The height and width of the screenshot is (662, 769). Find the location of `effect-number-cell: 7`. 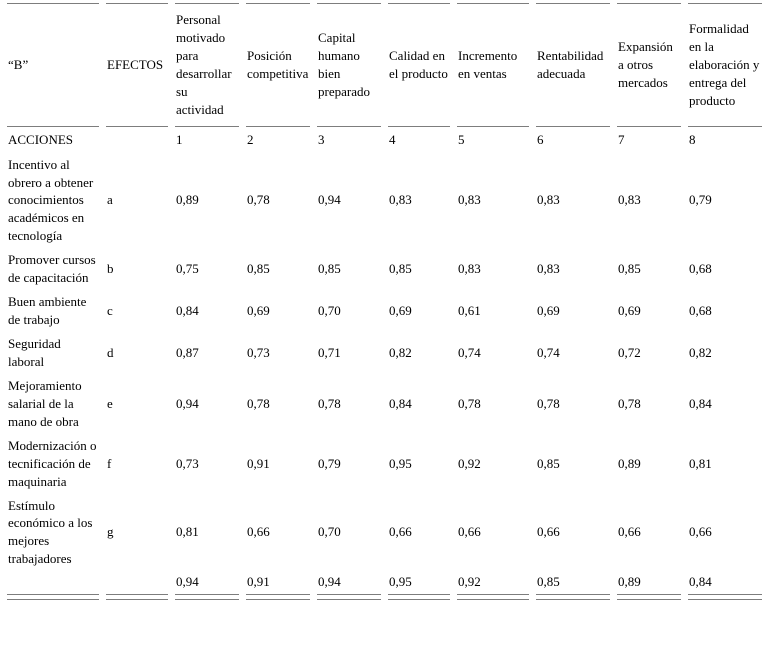

effect-number-cell: 7 is located at coordinates (621, 139).